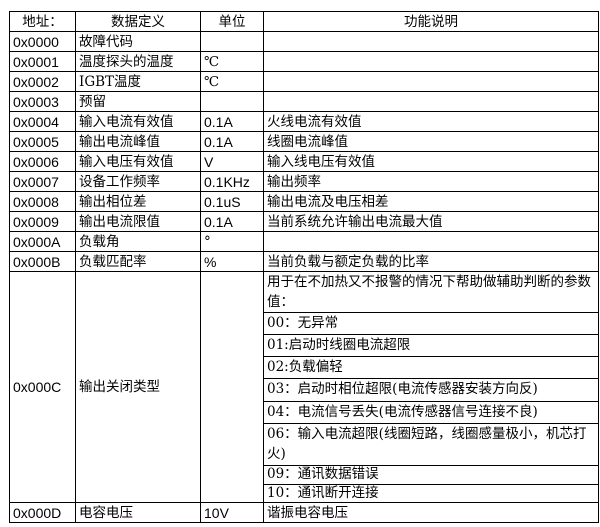 The width and height of the screenshot is (600, 527). What do you see at coordinates (42, 161) in the screenshot?
I see `address-cell: 0x0006` at bounding box center [42, 161].